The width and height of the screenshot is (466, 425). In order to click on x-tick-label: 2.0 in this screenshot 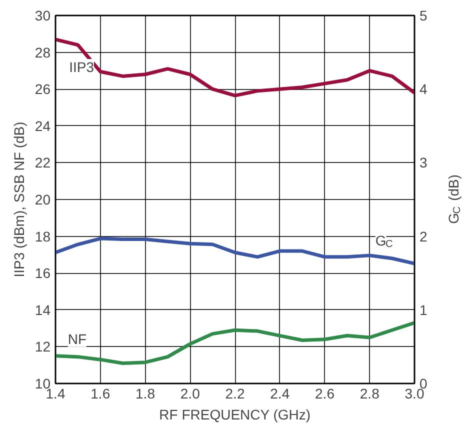, I will do `click(190, 394)`.